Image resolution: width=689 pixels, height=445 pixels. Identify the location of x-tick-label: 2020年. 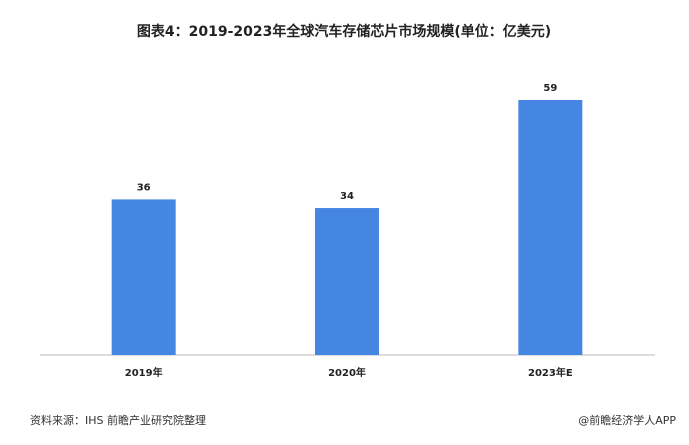
(347, 372).